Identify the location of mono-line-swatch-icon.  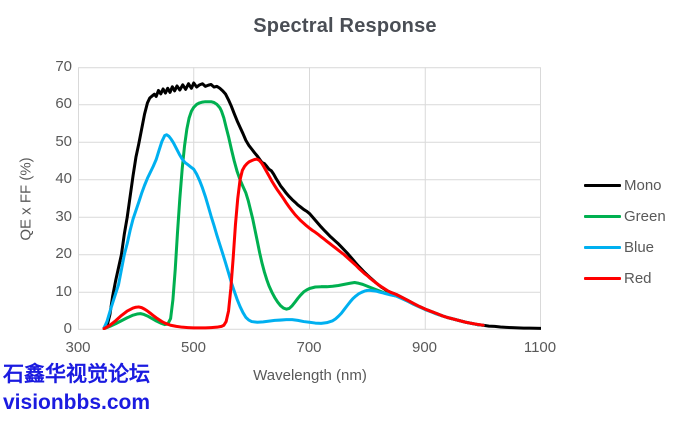
(602, 185).